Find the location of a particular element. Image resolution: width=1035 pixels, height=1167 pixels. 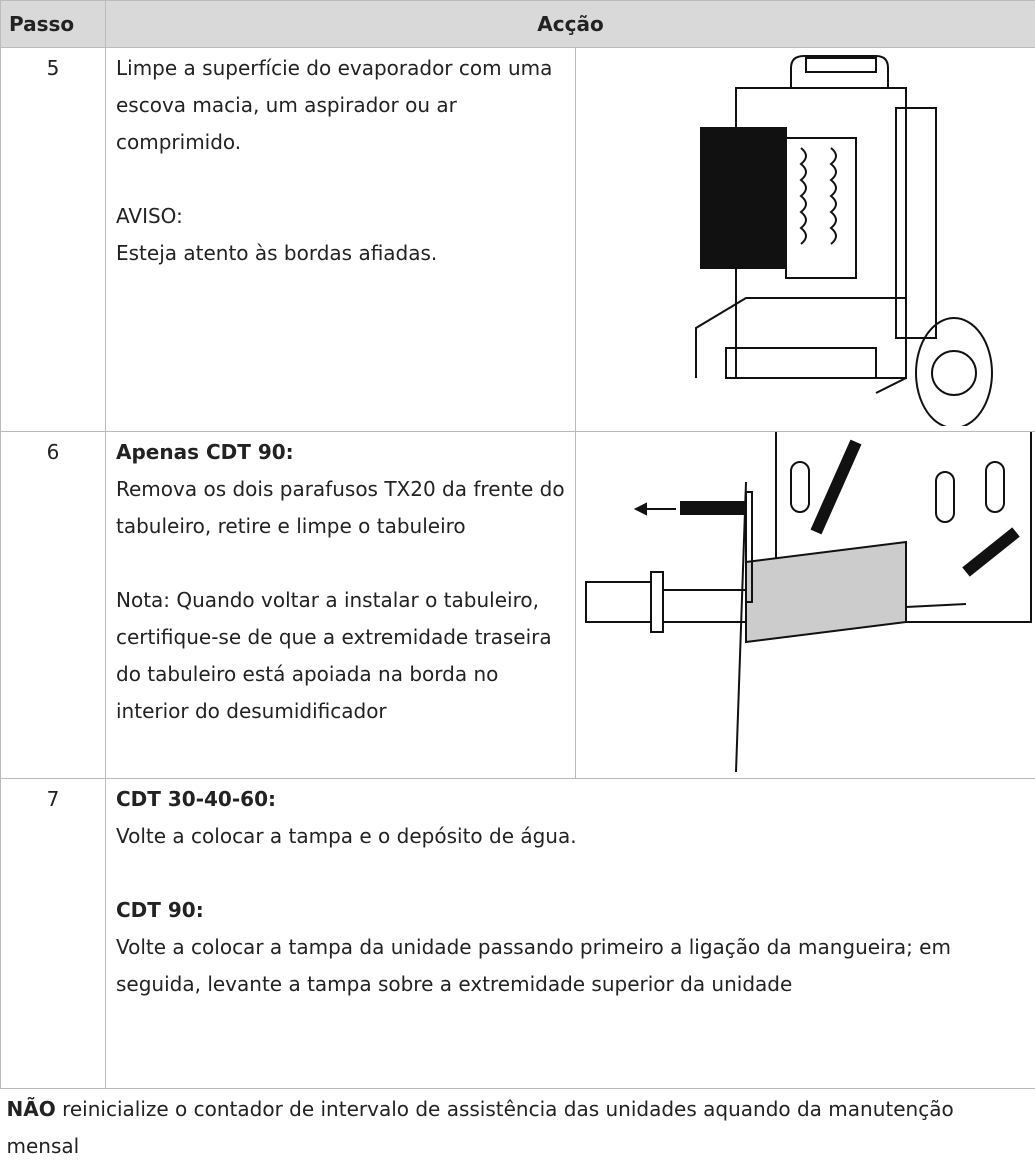

header-row: Passo Acção is located at coordinates (518, 24).